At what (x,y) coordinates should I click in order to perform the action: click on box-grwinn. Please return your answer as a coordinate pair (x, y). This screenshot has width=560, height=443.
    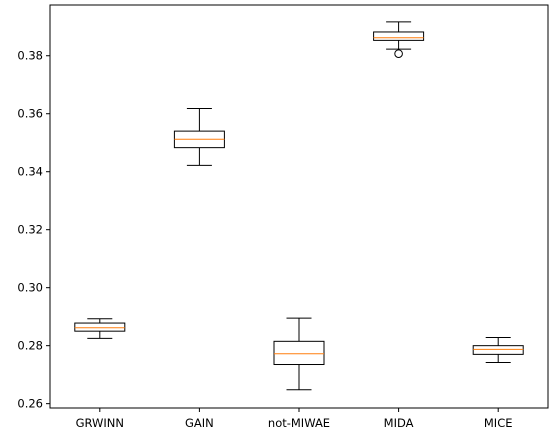
    Looking at the image, I should click on (100, 328).